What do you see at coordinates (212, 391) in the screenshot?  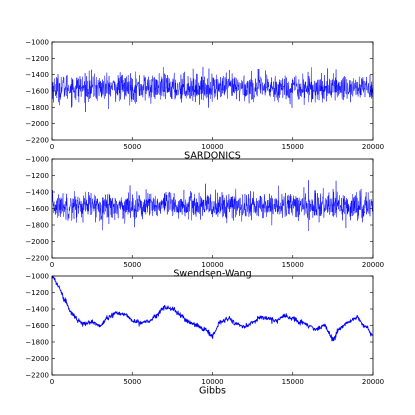 I see `x-axis-label: Gibbs` at bounding box center [212, 391].